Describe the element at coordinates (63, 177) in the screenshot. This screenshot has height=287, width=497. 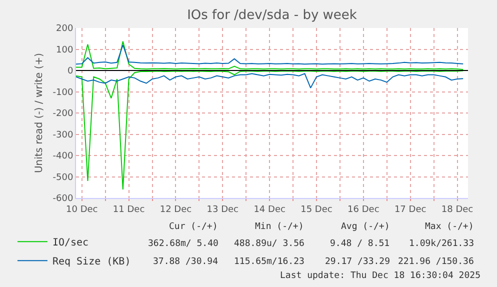
I see `y-tick-label: -500` at that location.